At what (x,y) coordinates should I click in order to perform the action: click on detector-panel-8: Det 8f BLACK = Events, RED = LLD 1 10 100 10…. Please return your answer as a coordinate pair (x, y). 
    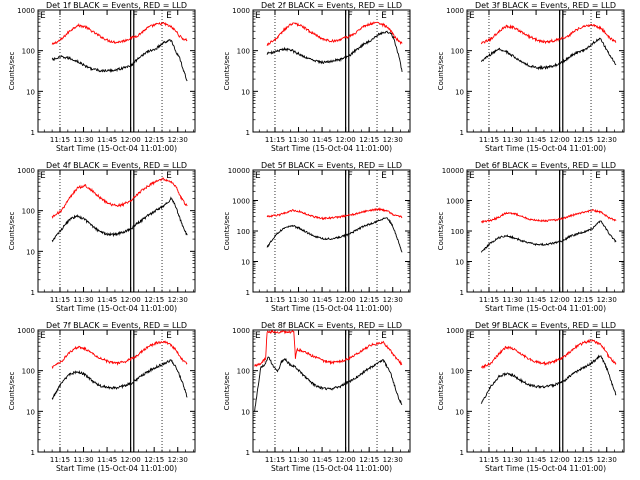
    Looking at the image, I should click on (317, 397).